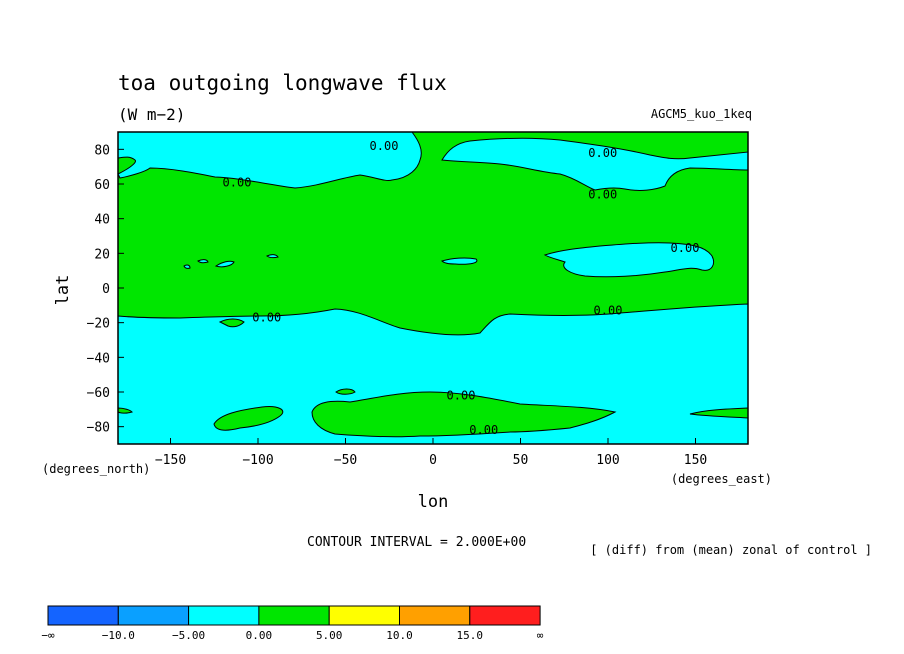  What do you see at coordinates (416, 542) in the screenshot?
I see `contour-interval-label: CONTOUR INTERVAL = 2.000E+00` at bounding box center [416, 542].